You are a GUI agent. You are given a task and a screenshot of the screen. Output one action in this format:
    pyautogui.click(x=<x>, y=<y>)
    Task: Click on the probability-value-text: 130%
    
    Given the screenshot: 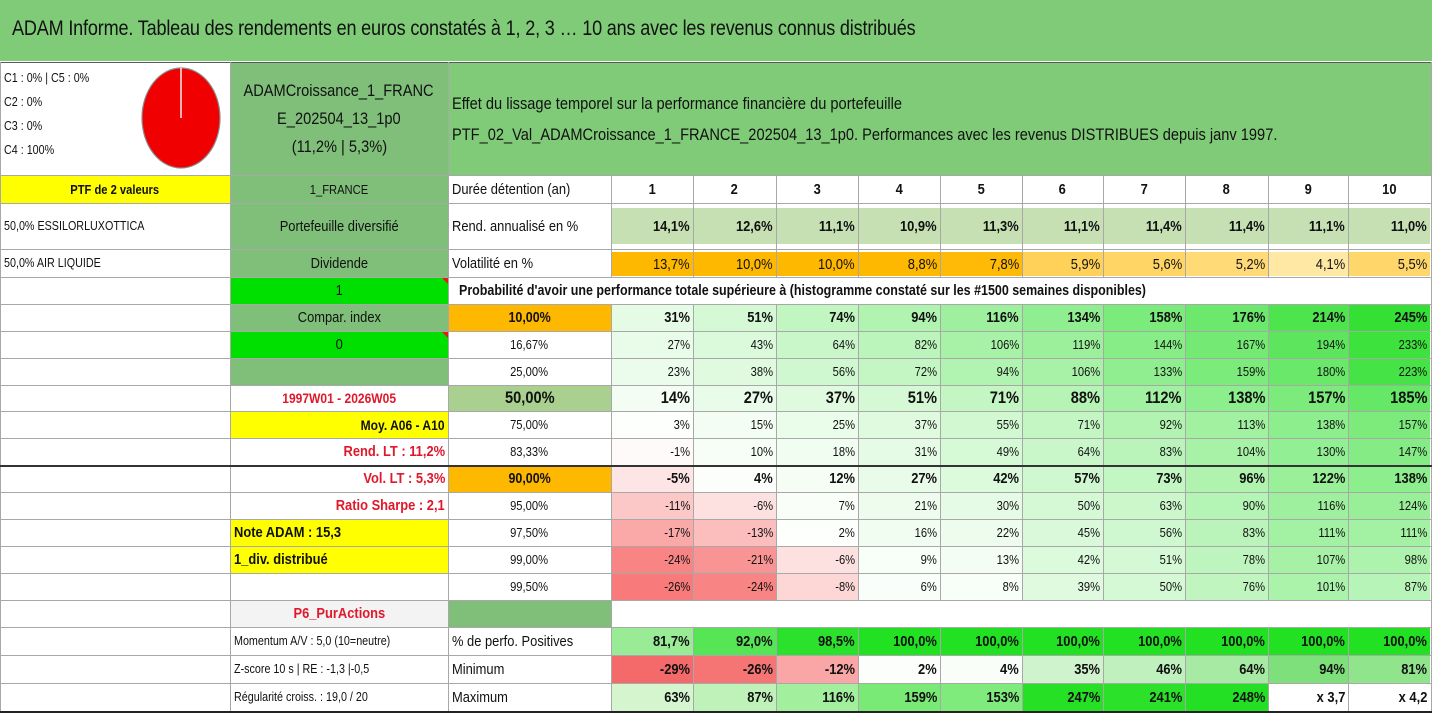 What is the action you would take?
    pyautogui.click(x=1330, y=451)
    